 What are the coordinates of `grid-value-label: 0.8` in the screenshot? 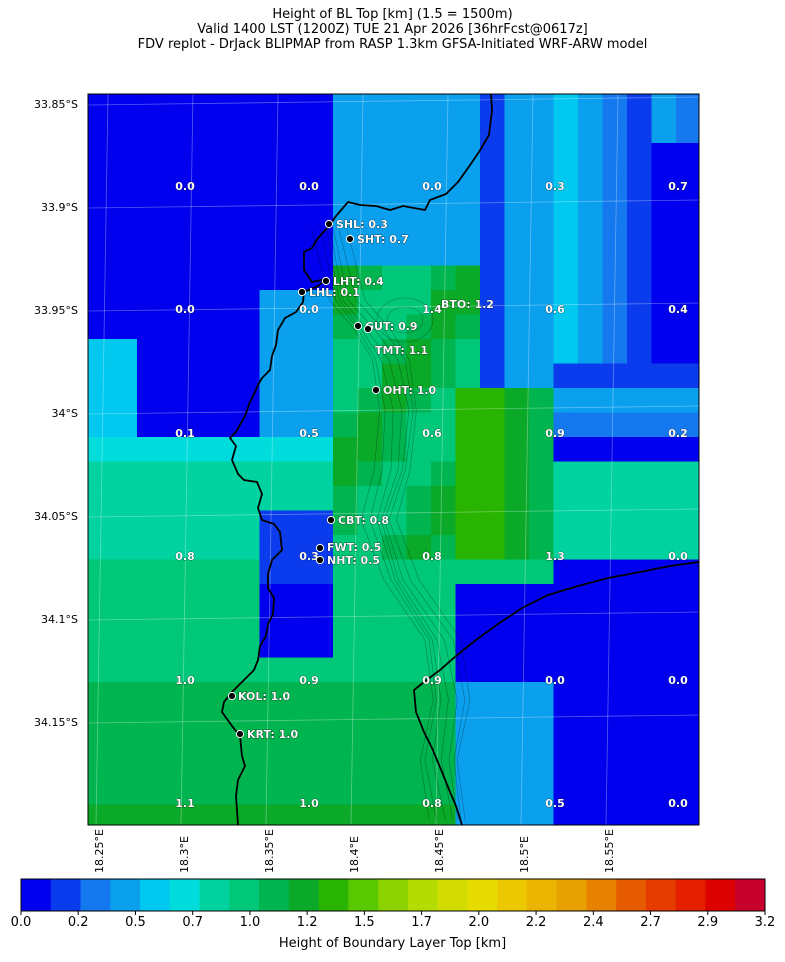 It's located at (432, 803).